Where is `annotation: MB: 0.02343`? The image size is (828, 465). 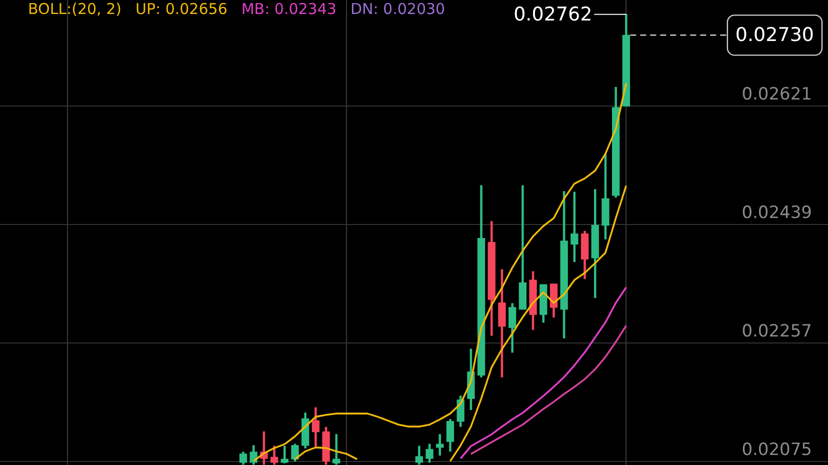
annotation: MB: 0.02343 is located at coordinates (288, 9).